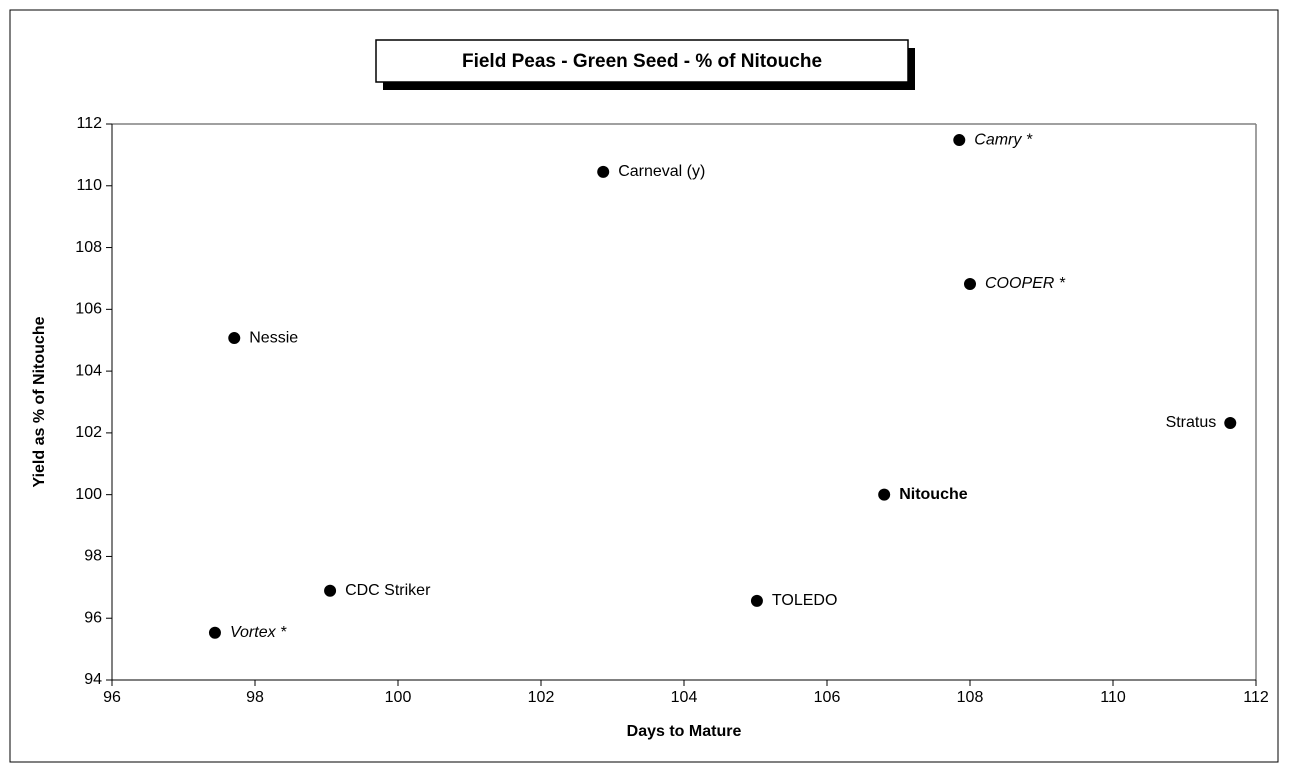 The height and width of the screenshot is (773, 1290). I want to click on x-tick-label: 98, so click(255, 697).